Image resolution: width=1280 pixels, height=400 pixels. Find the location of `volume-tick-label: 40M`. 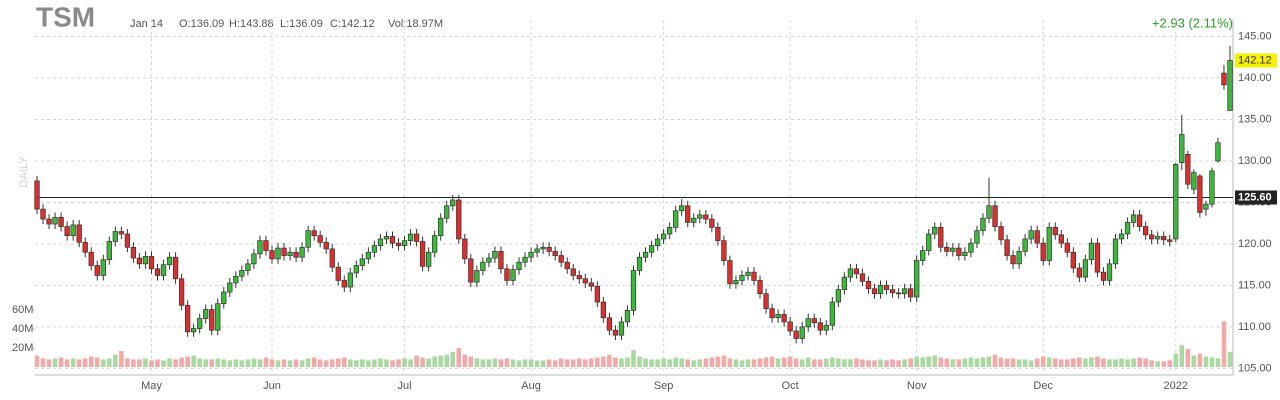

volume-tick-label: 40M is located at coordinates (22, 329).